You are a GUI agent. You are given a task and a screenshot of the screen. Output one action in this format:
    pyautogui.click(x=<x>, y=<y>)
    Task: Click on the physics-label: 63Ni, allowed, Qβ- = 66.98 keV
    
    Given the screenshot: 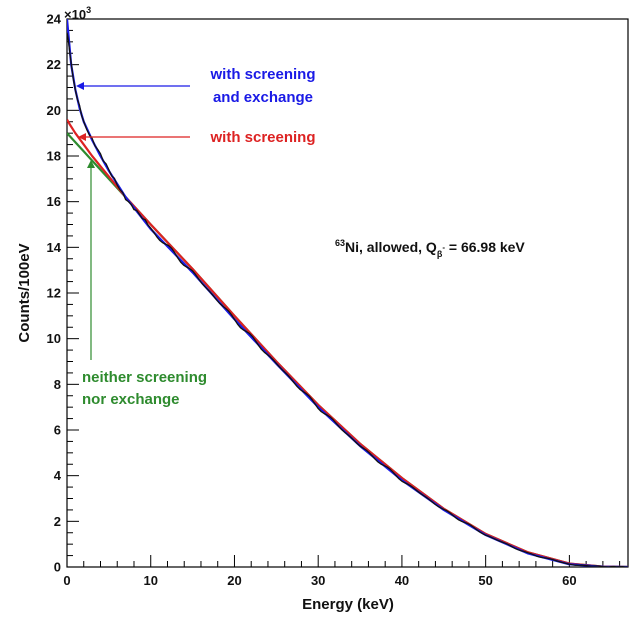 What is the action you would take?
    pyautogui.click(x=430, y=248)
    